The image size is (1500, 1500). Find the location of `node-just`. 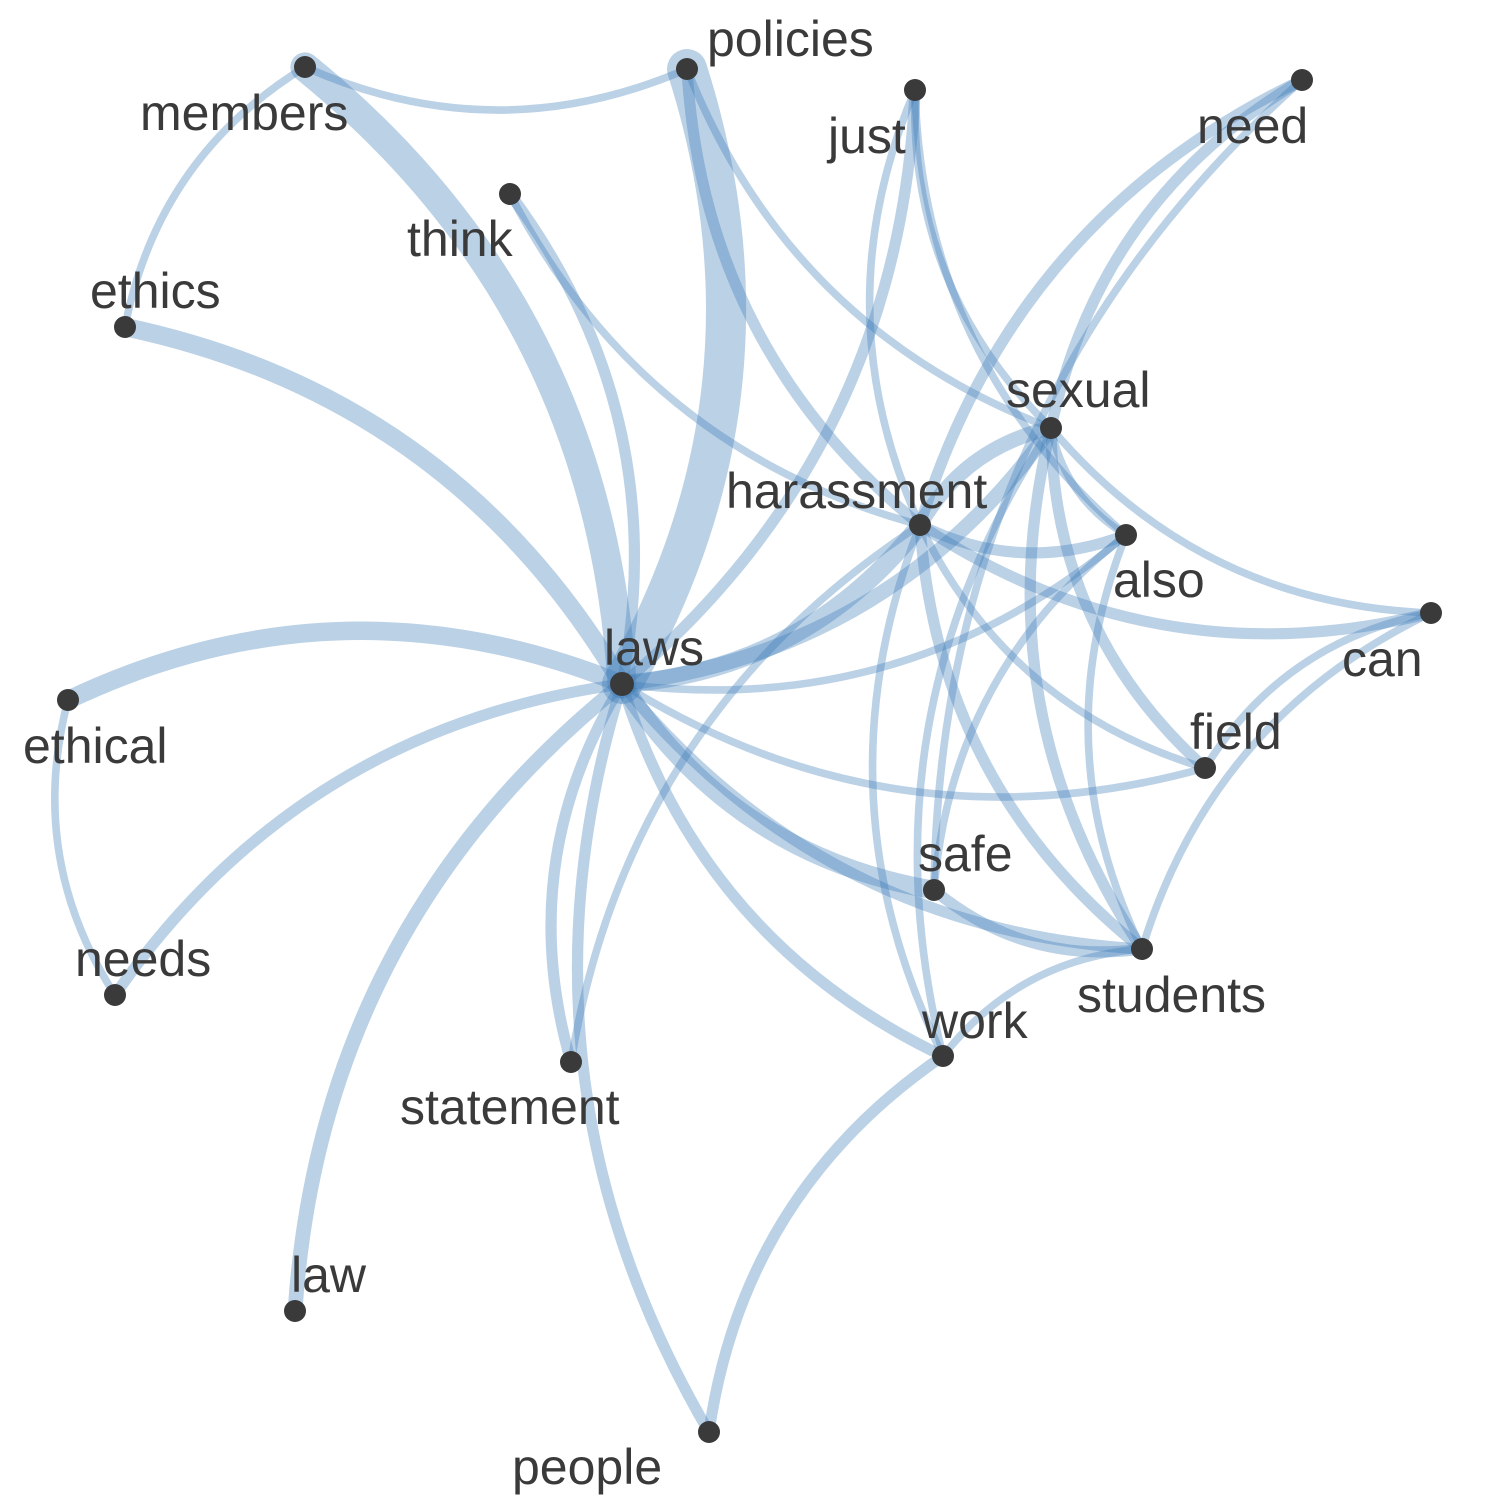

node-just is located at coordinates (915, 90).